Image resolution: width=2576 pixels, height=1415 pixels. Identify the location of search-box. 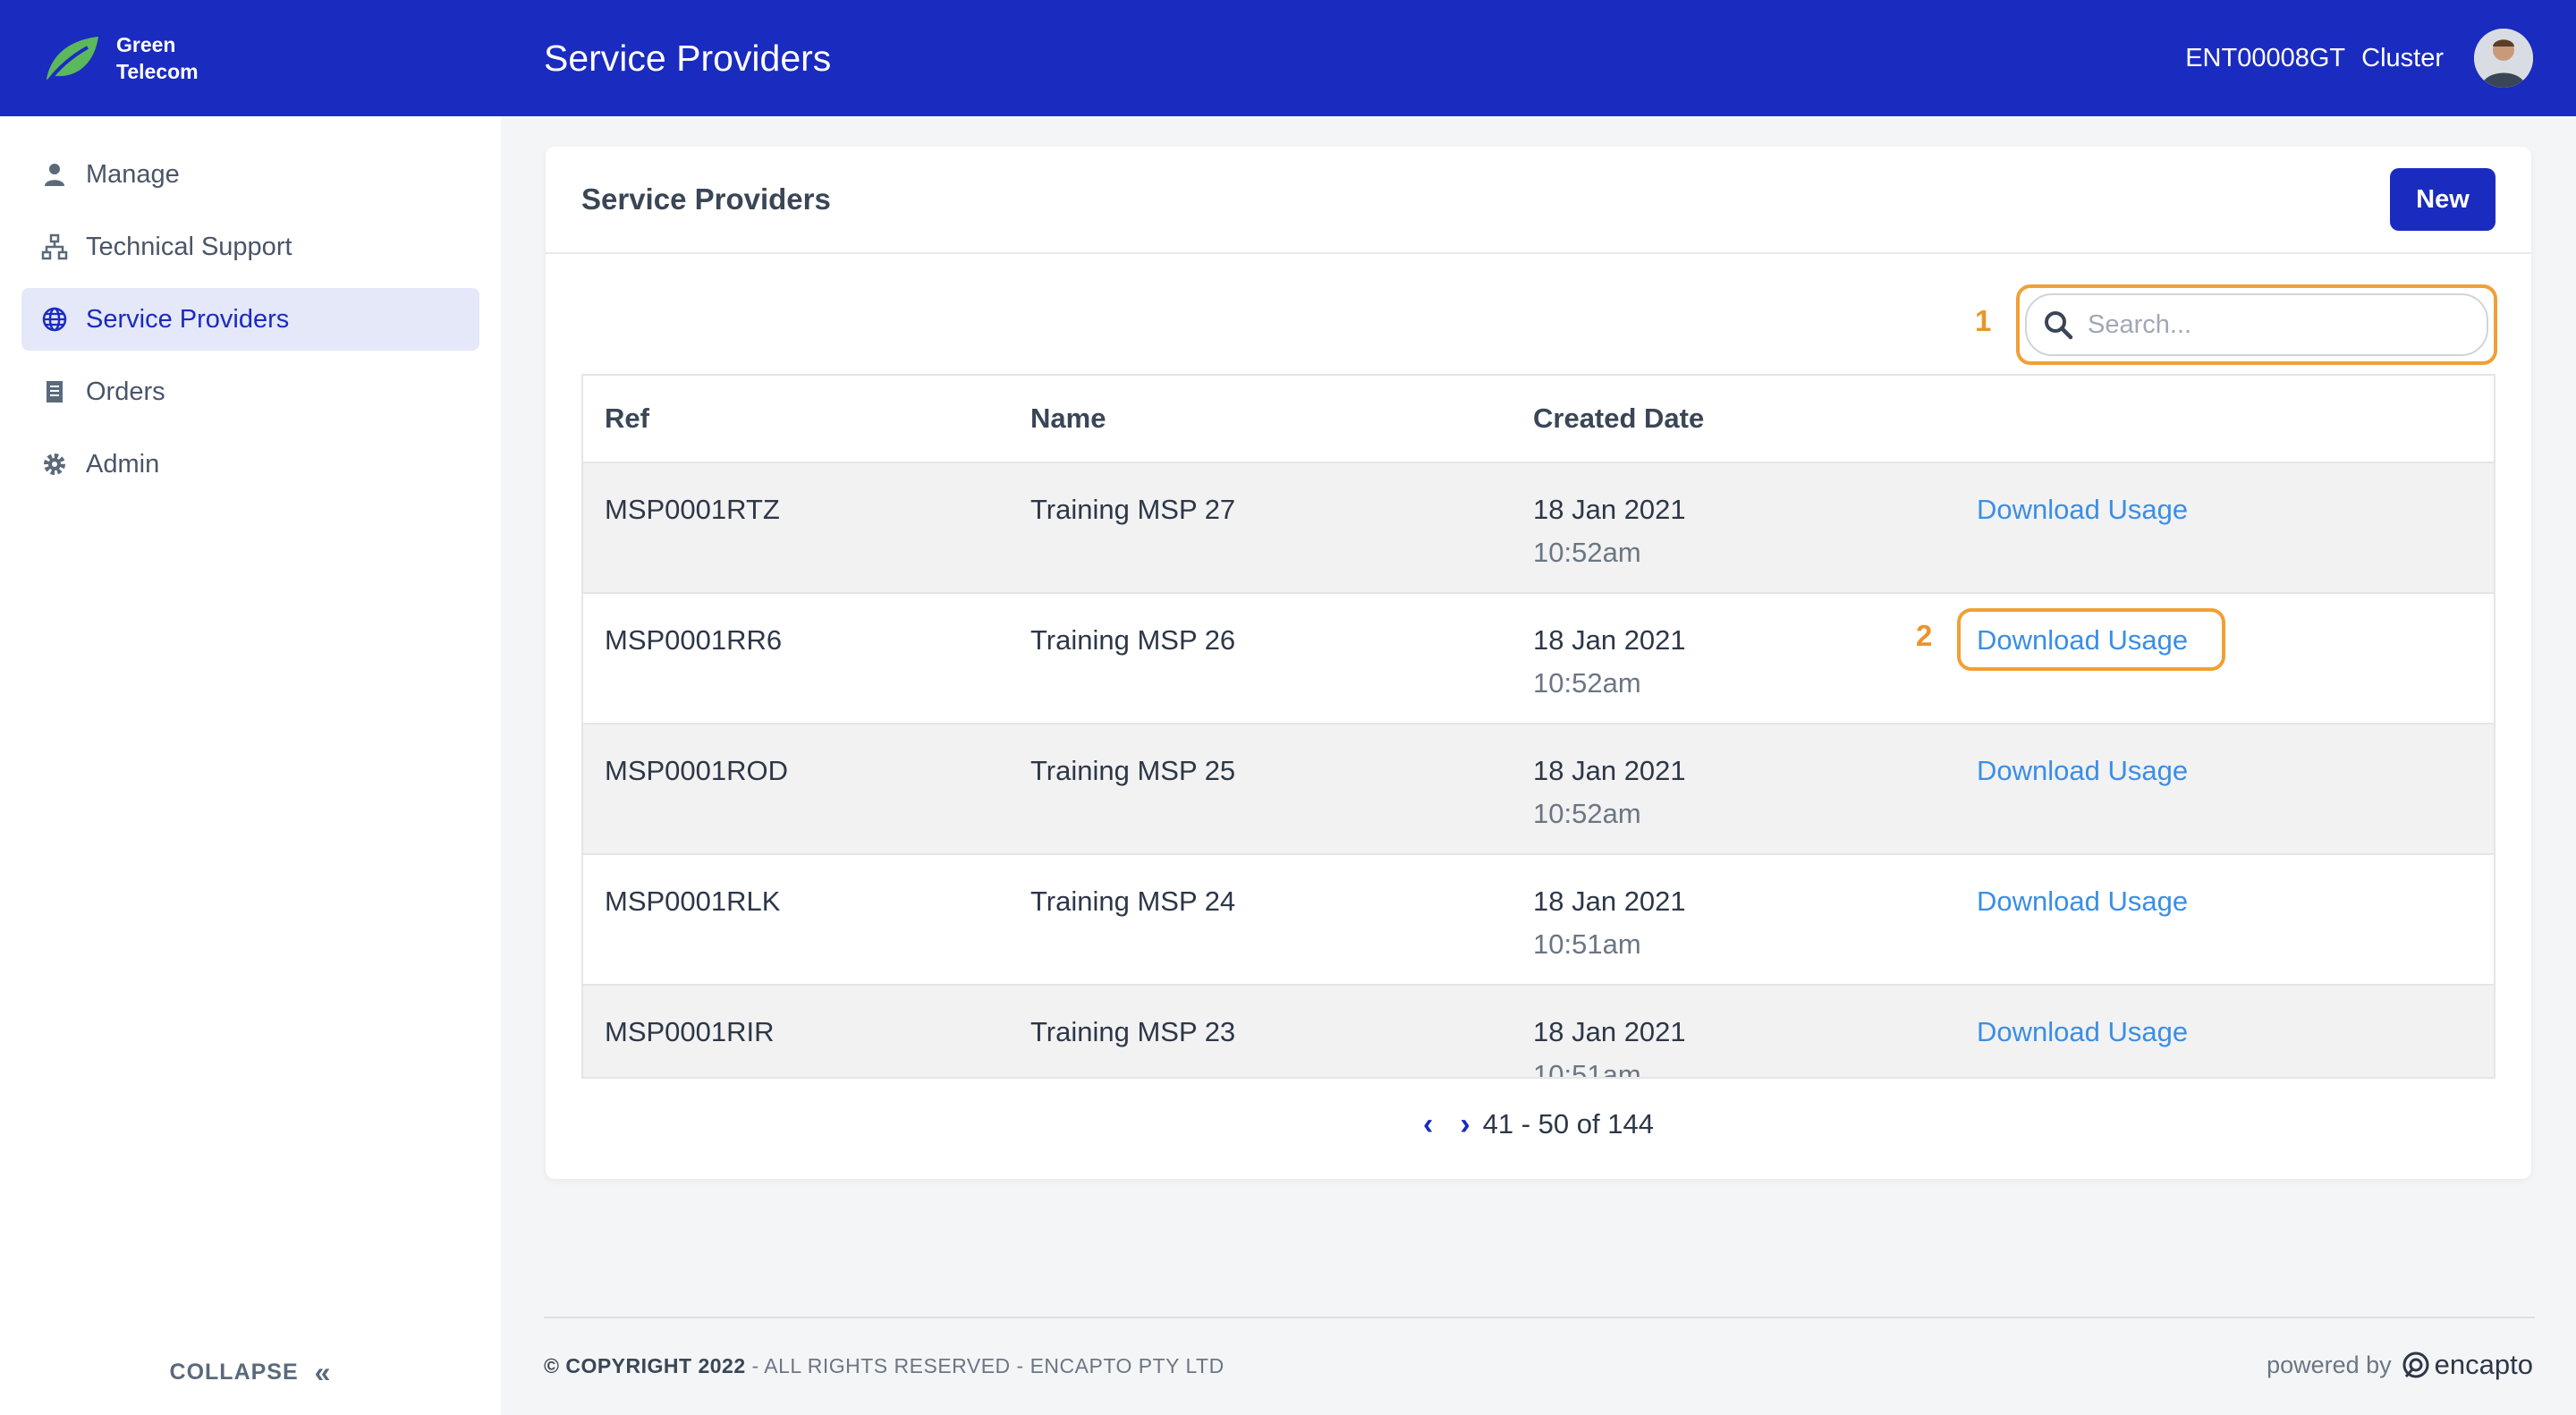
(2256, 325).